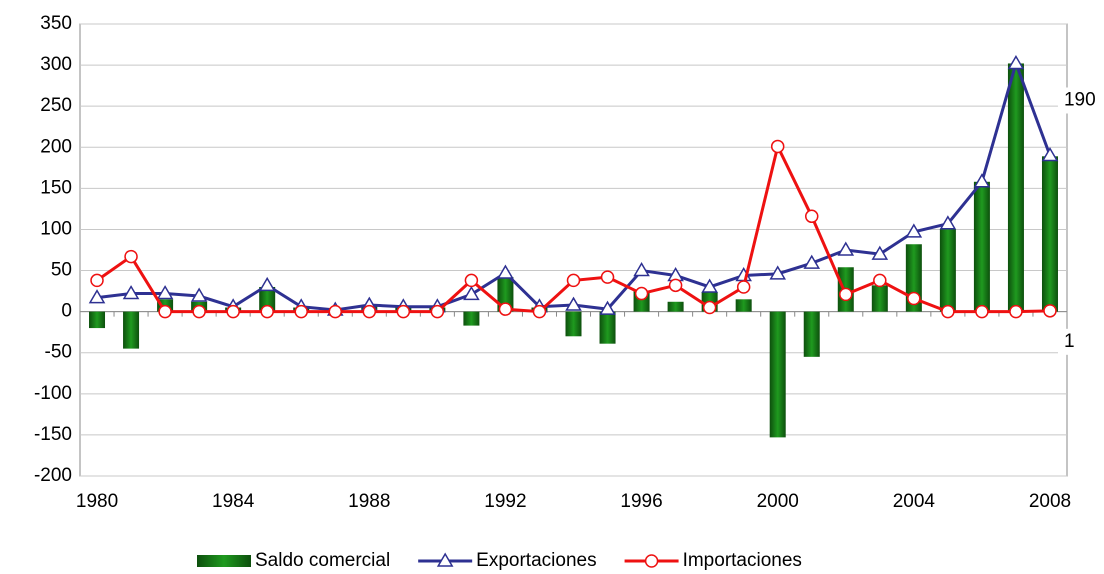  I want to click on y-tick-label: 350, so click(56, 23).